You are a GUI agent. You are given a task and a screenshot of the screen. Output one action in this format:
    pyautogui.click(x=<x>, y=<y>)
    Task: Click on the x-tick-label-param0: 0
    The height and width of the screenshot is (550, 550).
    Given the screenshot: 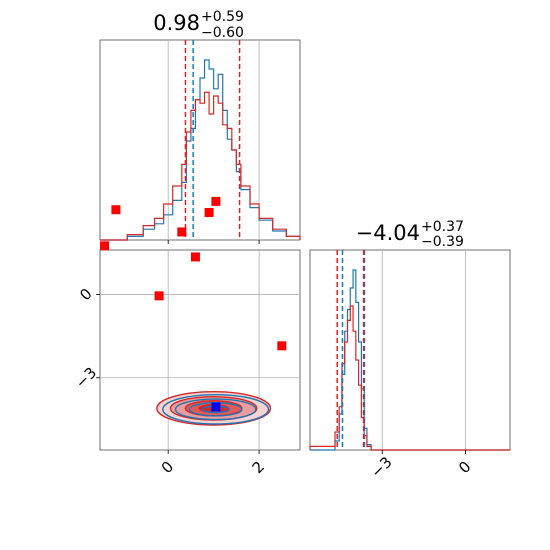 What is the action you would take?
    pyautogui.click(x=167, y=467)
    